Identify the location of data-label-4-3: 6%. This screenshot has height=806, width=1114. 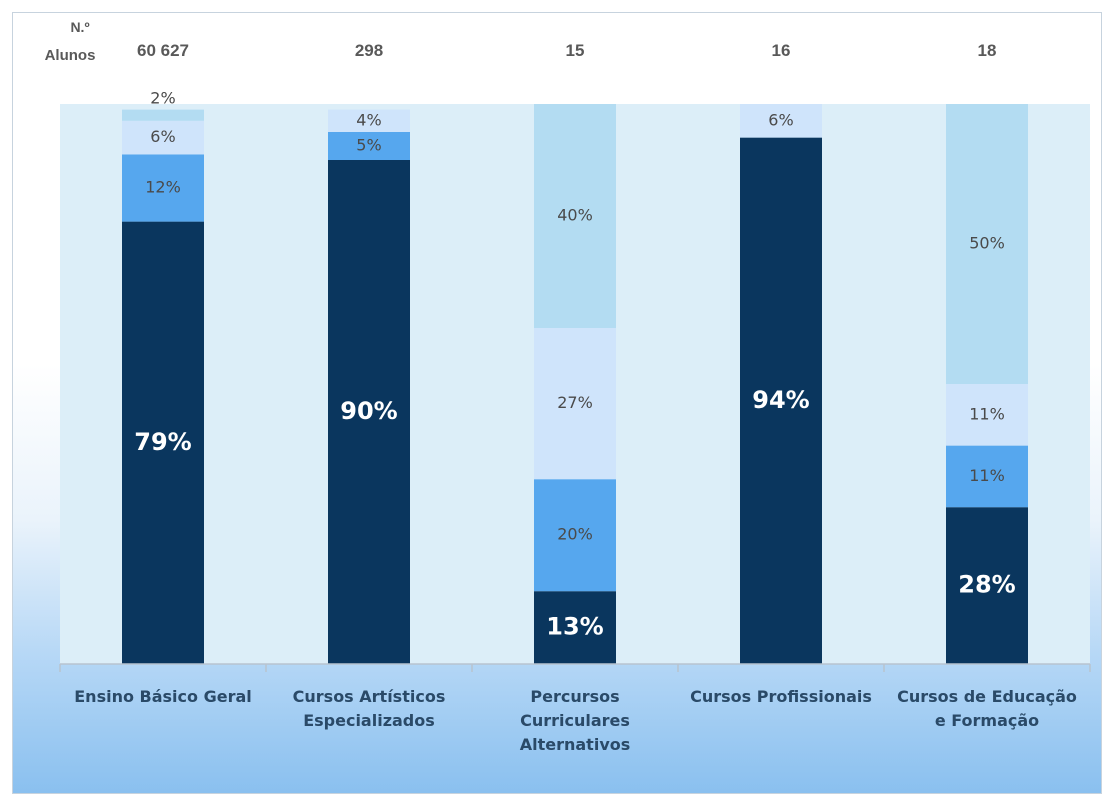
(780, 119).